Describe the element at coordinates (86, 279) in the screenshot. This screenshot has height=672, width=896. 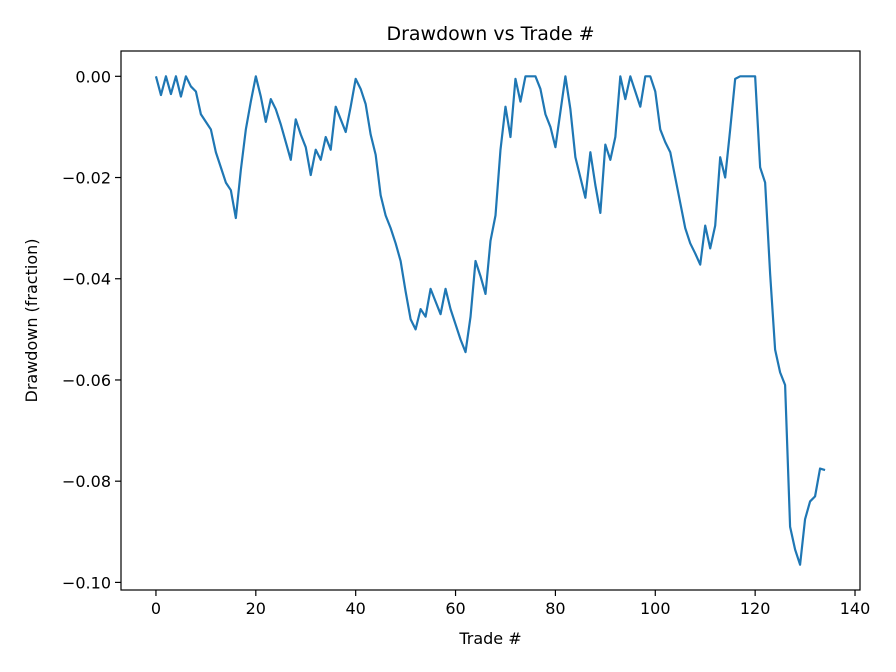
I see `y-tick-label: −0.04` at that location.